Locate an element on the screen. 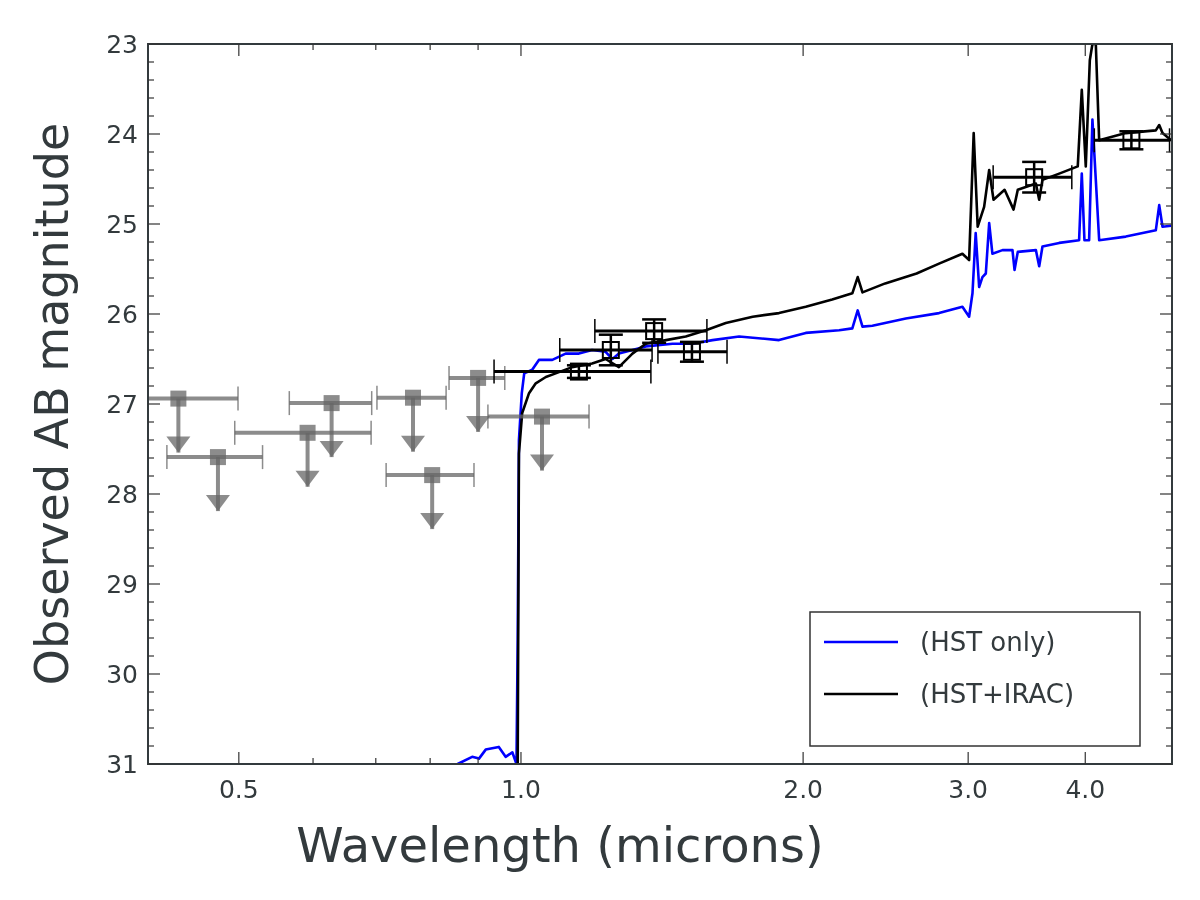 This screenshot has width=1200, height=900. legend-label: (HST only) is located at coordinates (988, 642).